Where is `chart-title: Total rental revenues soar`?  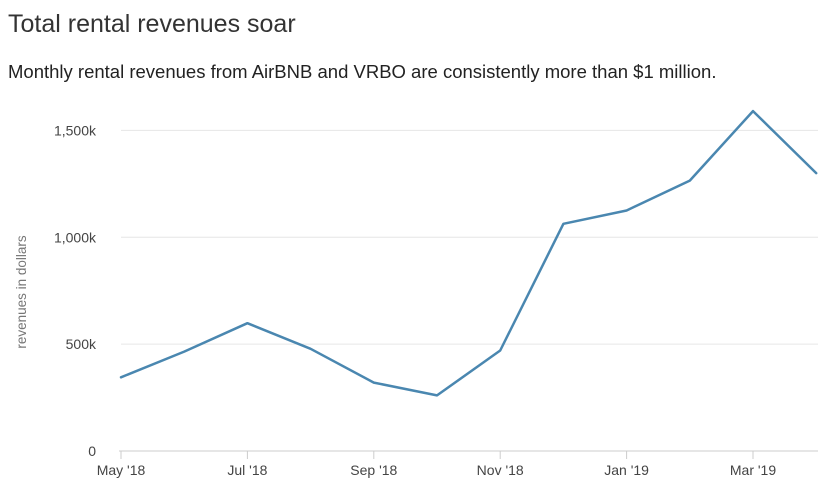 chart-title: Total rental revenues soar is located at coordinates (152, 24).